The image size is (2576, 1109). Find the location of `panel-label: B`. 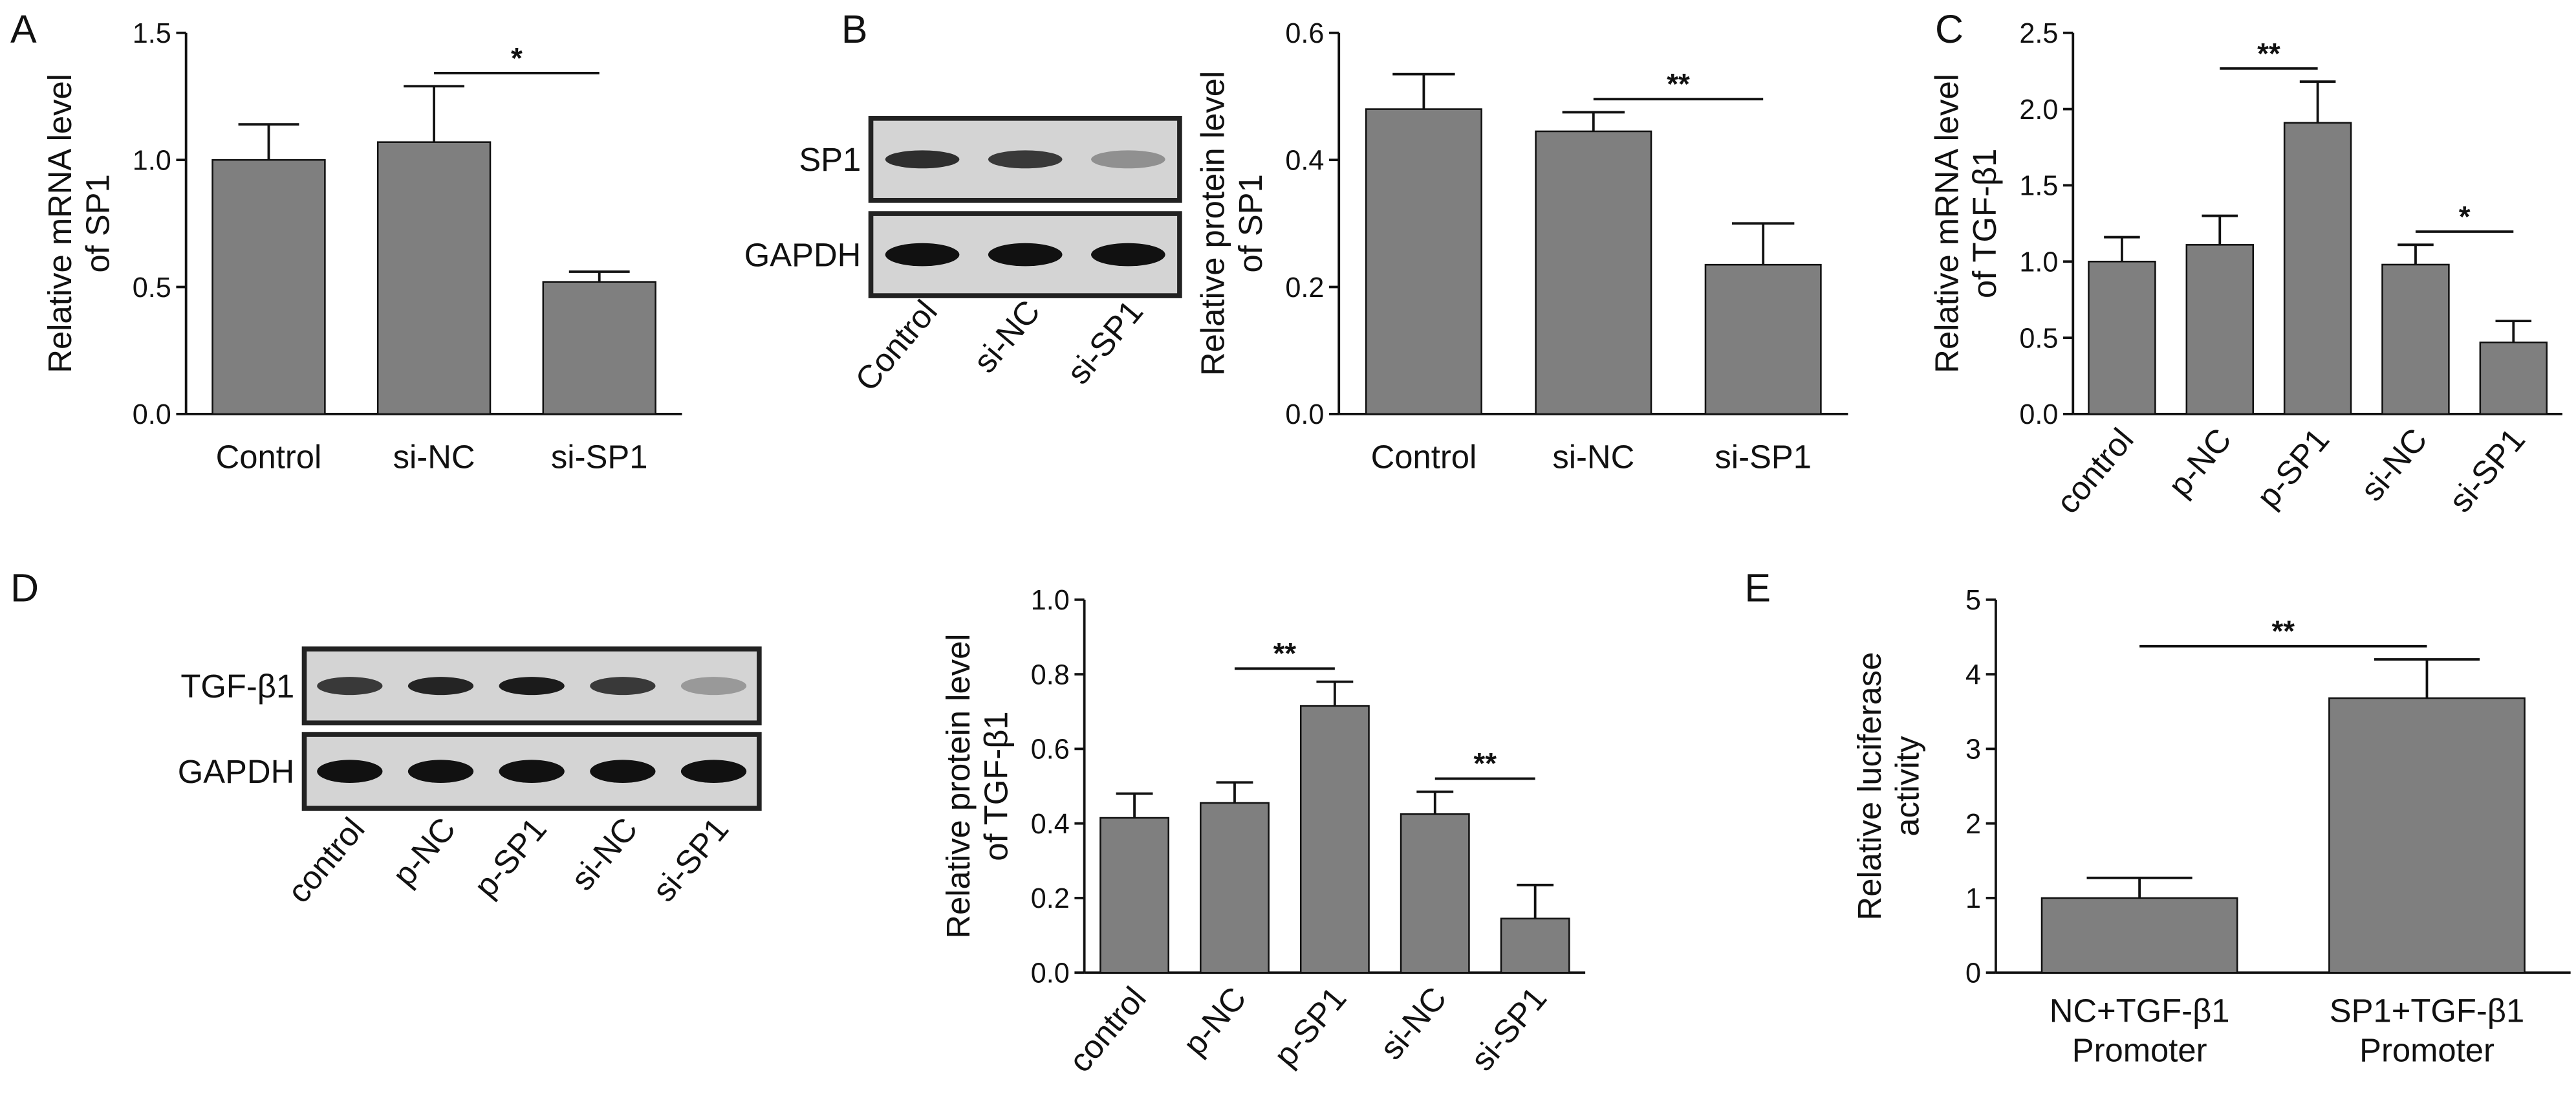

panel-label: B is located at coordinates (854, 29).